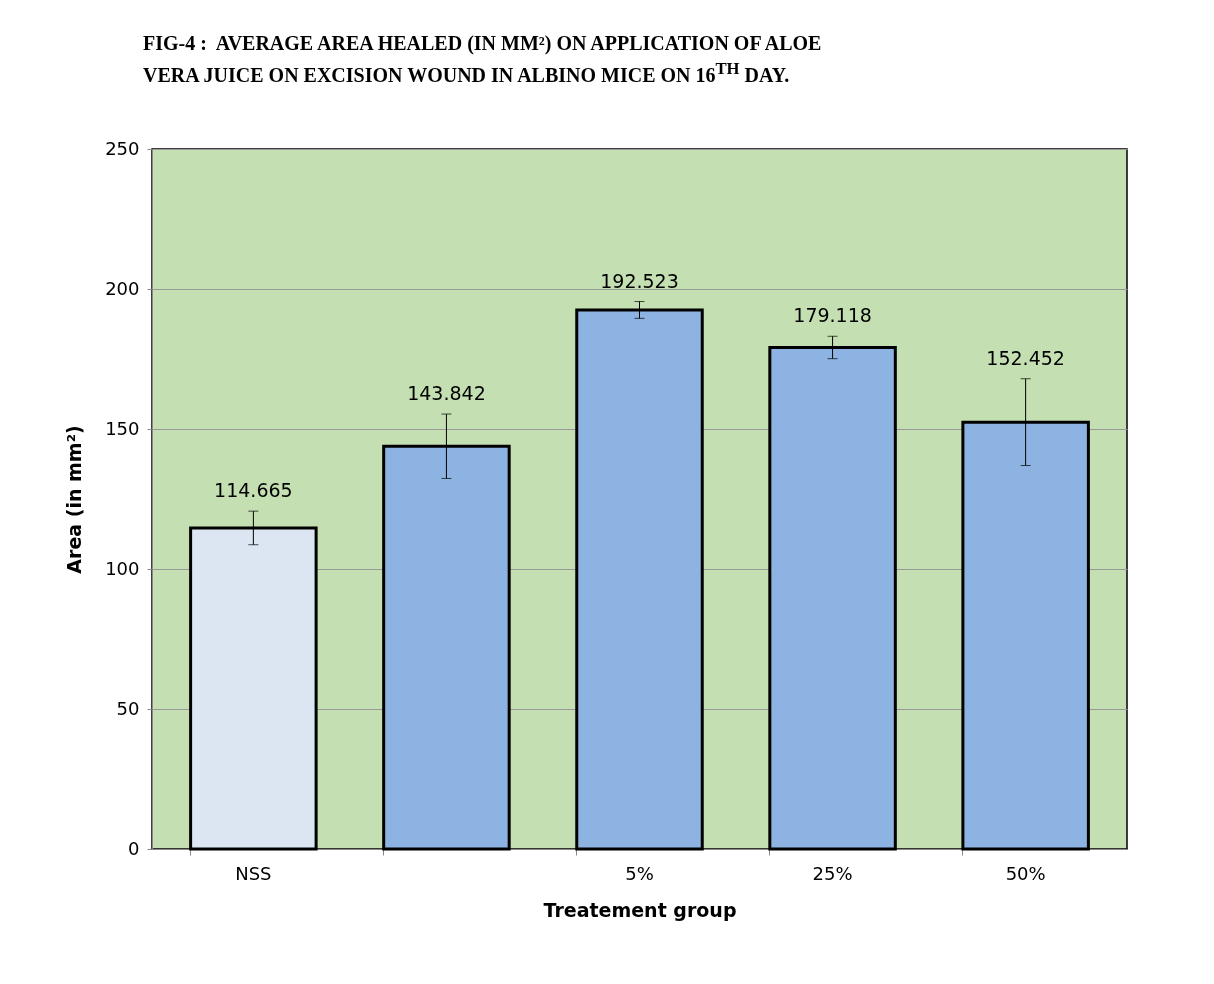 The image size is (1214, 984). Describe the element at coordinates (122, 568) in the screenshot. I see `y-tick-label: 100` at that location.